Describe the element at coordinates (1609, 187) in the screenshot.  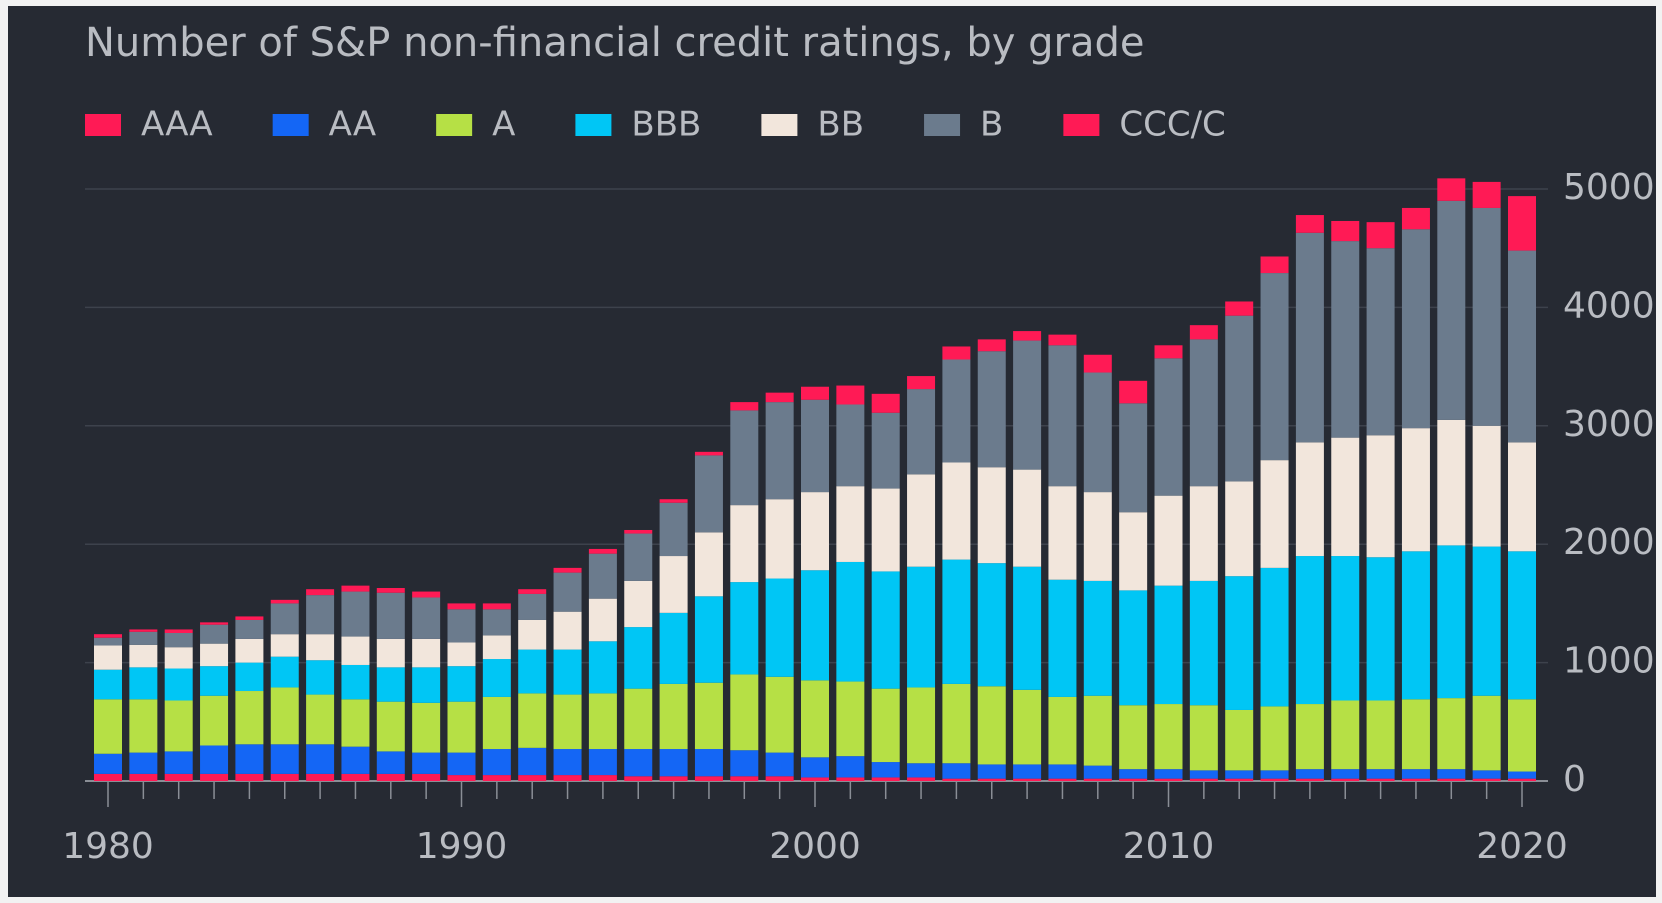
I see `y-tick-label: 5000` at that location.